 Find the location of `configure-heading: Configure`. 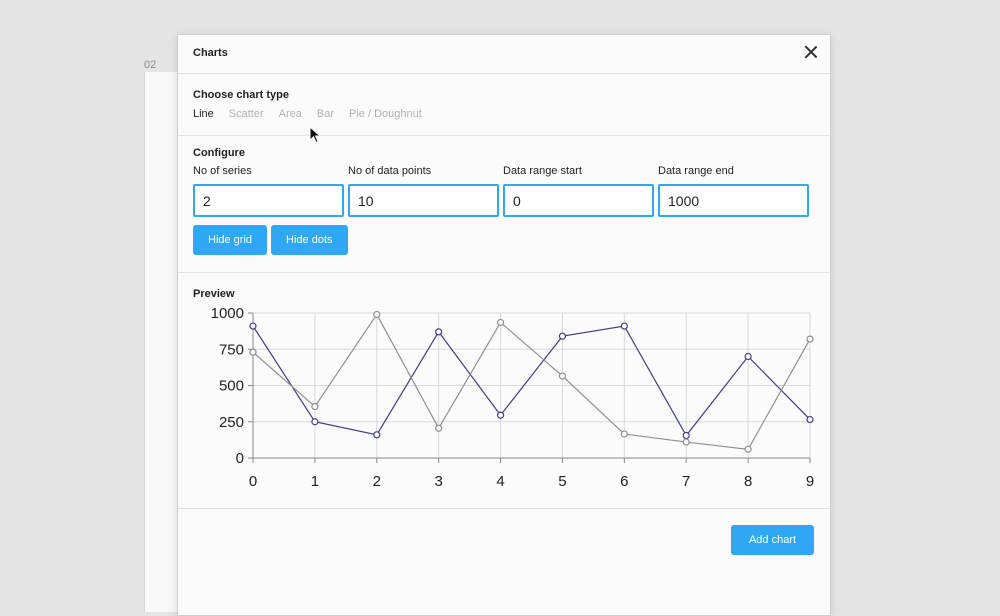

configure-heading: Configure is located at coordinates (219, 153).